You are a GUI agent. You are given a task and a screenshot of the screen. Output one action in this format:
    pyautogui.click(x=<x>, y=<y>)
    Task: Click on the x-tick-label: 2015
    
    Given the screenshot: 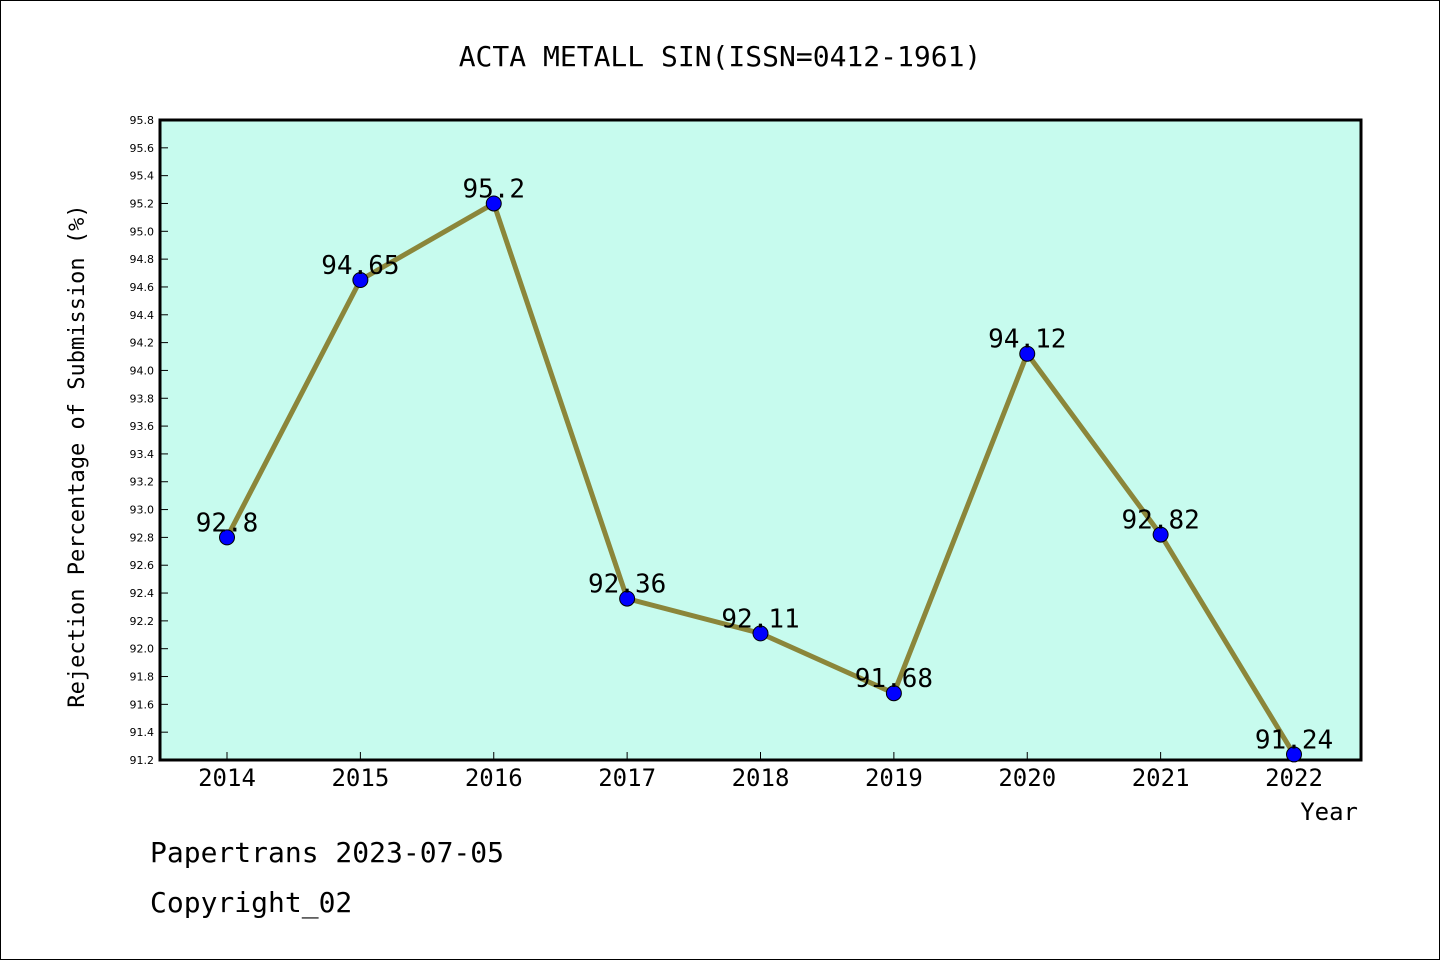 What is the action you would take?
    pyautogui.click(x=360, y=778)
    